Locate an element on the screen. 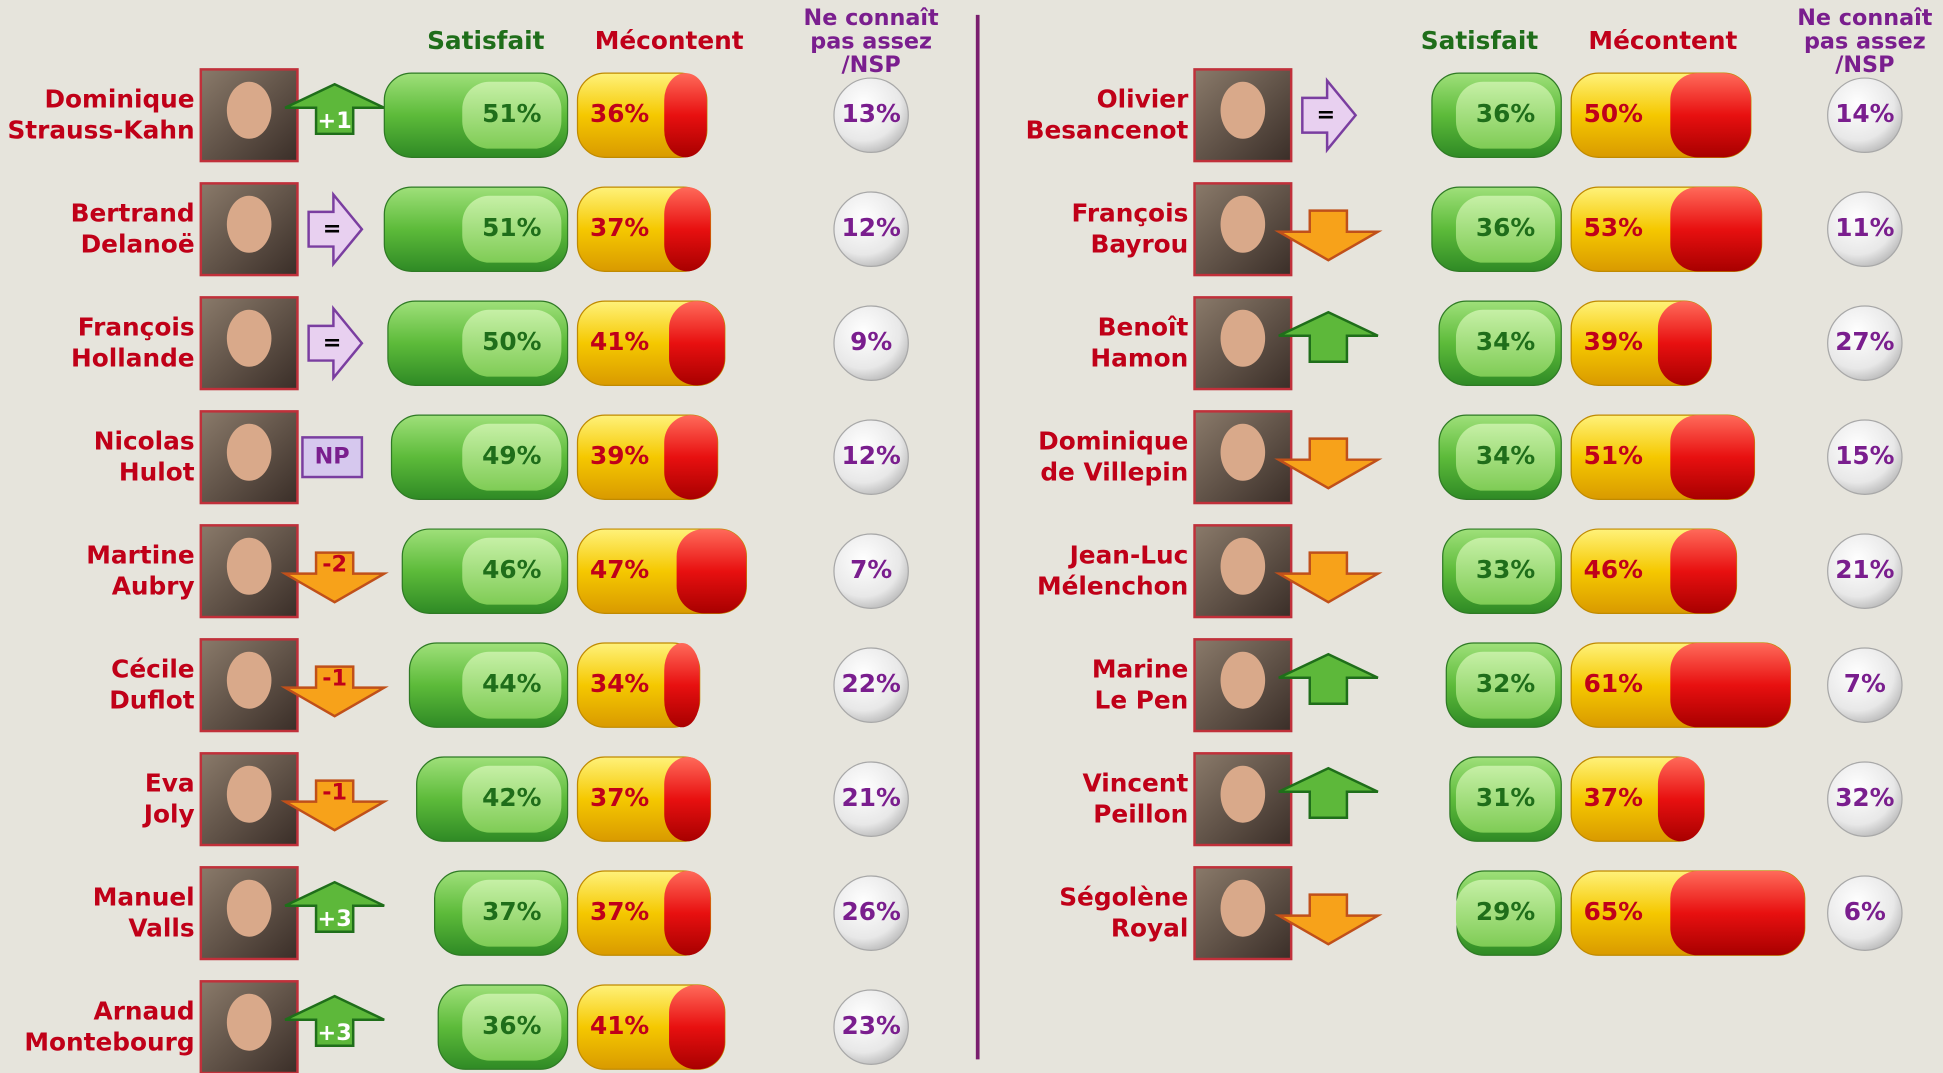 The width and height of the screenshot is (1943, 1073). change-label: +1 is located at coordinates (335, 121).